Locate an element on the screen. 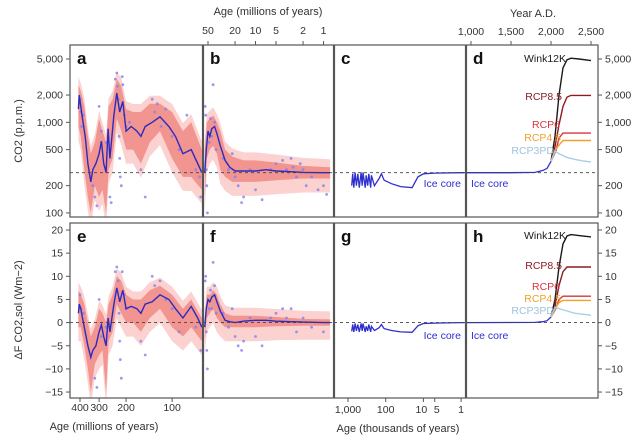 Image resolution: width=640 pixels, height=440 pixels. year-tick-label: 1,000 is located at coordinates (471, 32).